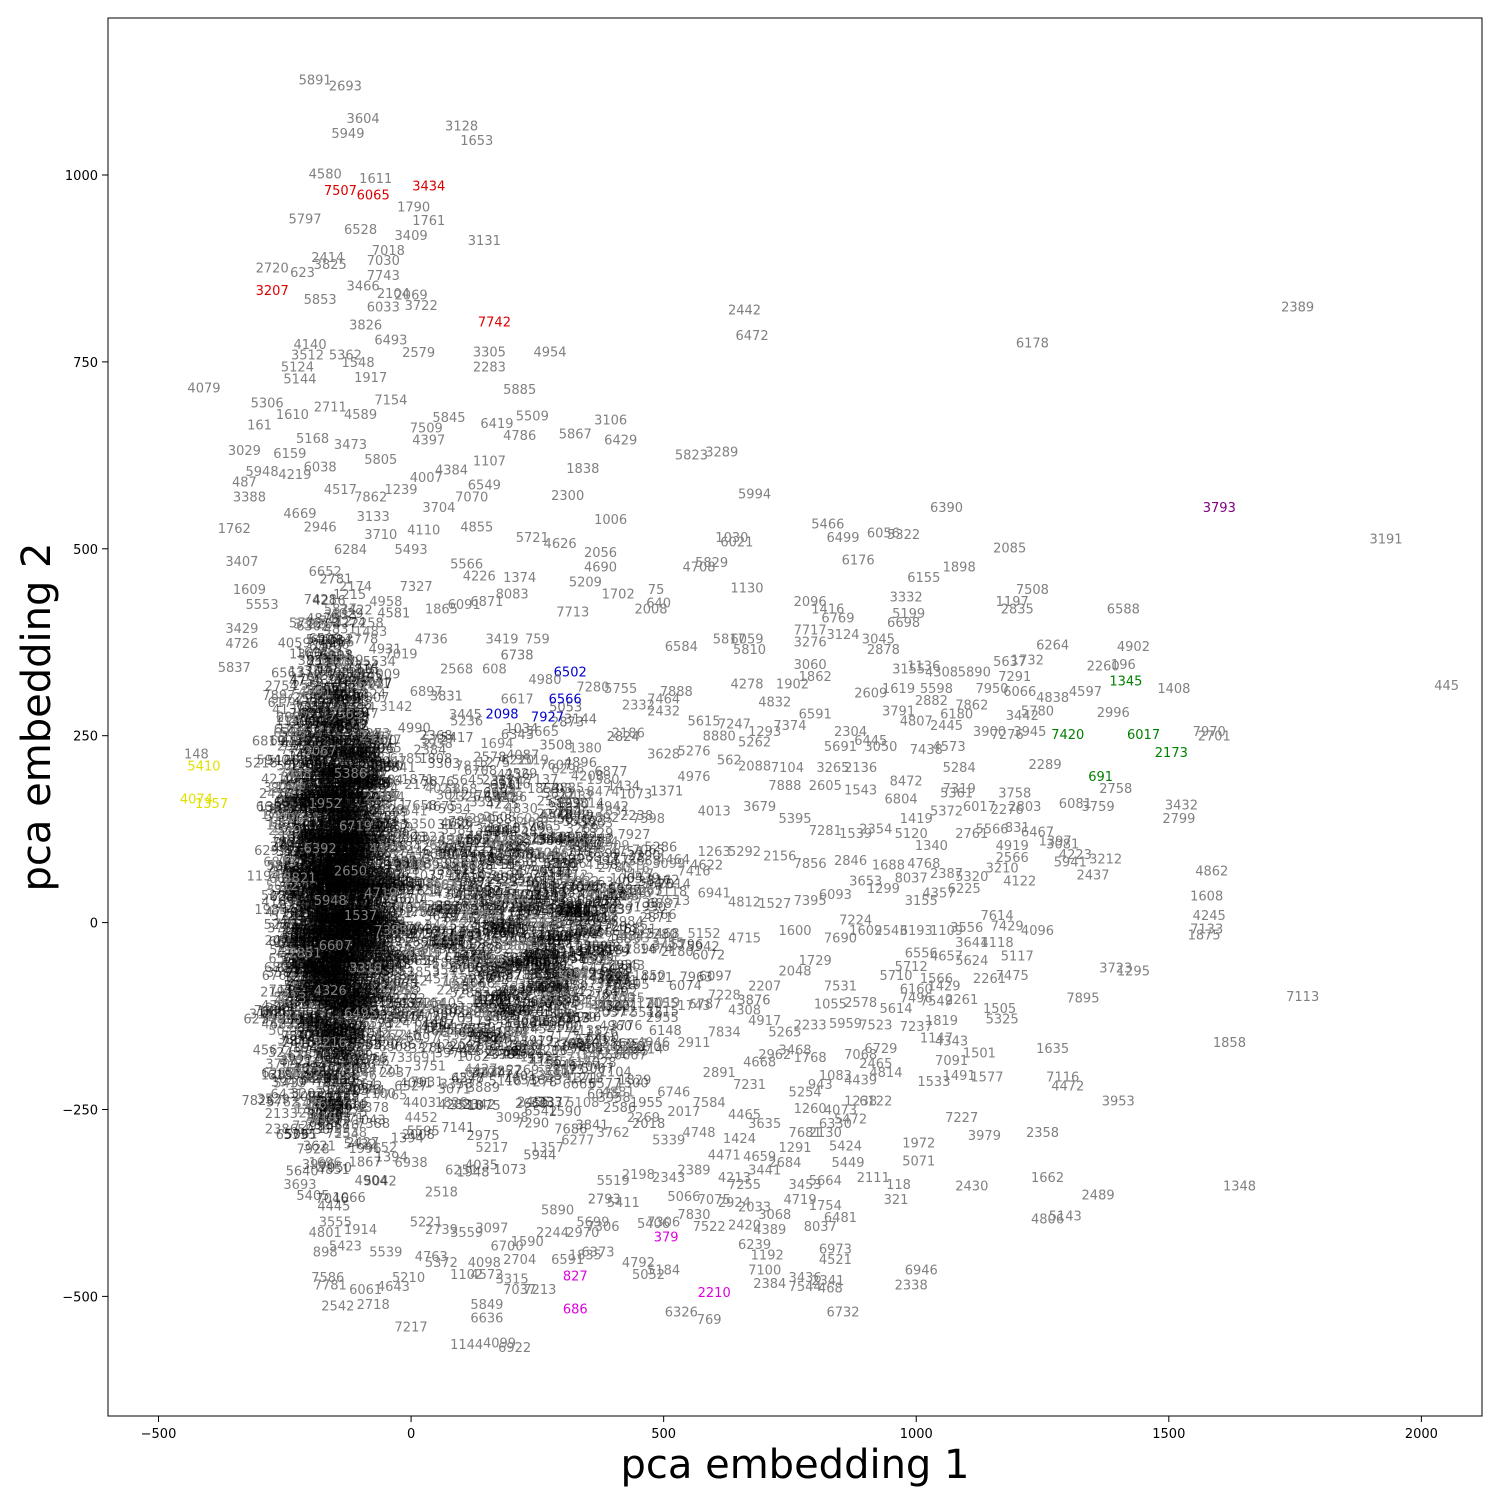 The height and width of the screenshot is (1500, 1500). What do you see at coordinates (784, 1033) in the screenshot?
I see `point-label-5265: 5265` at bounding box center [784, 1033].